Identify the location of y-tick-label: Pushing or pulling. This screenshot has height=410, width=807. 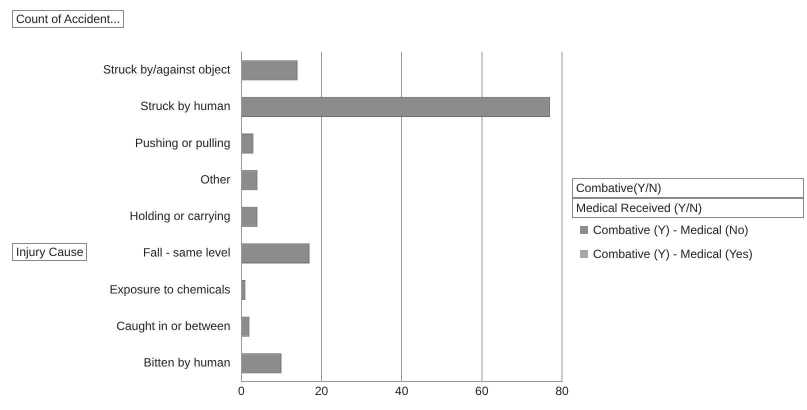
(182, 143).